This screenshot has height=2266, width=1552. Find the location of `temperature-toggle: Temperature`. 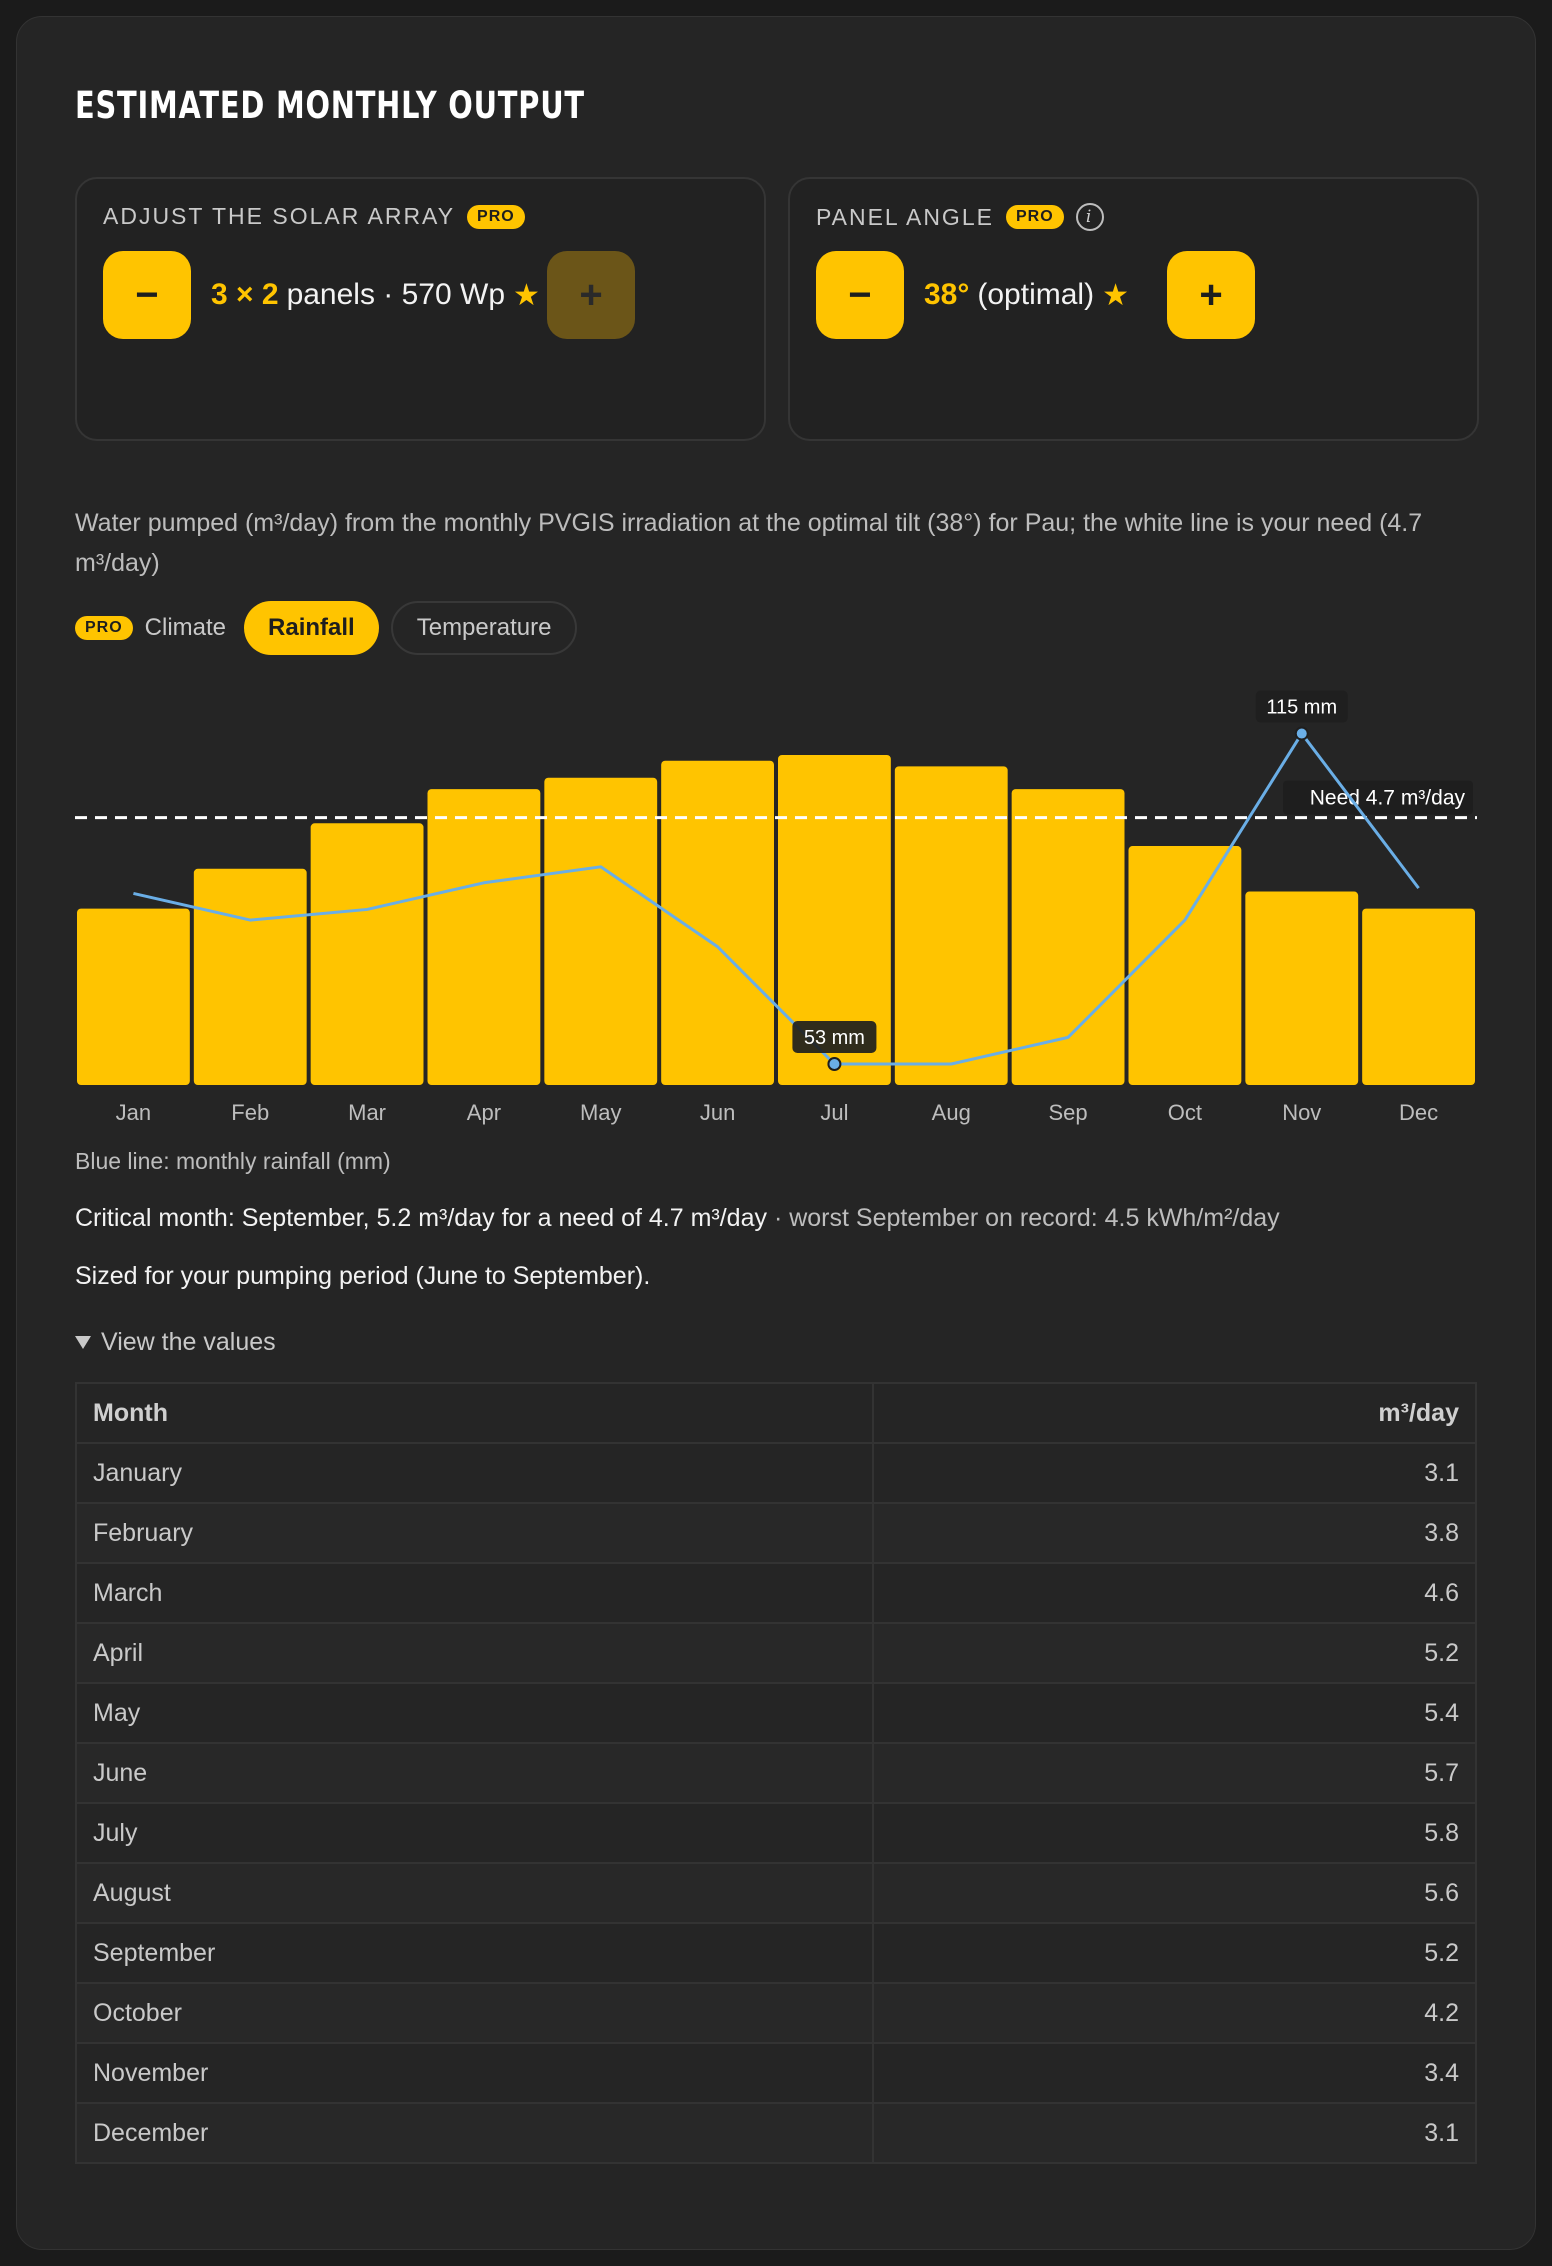

temperature-toggle: Temperature is located at coordinates (484, 628).